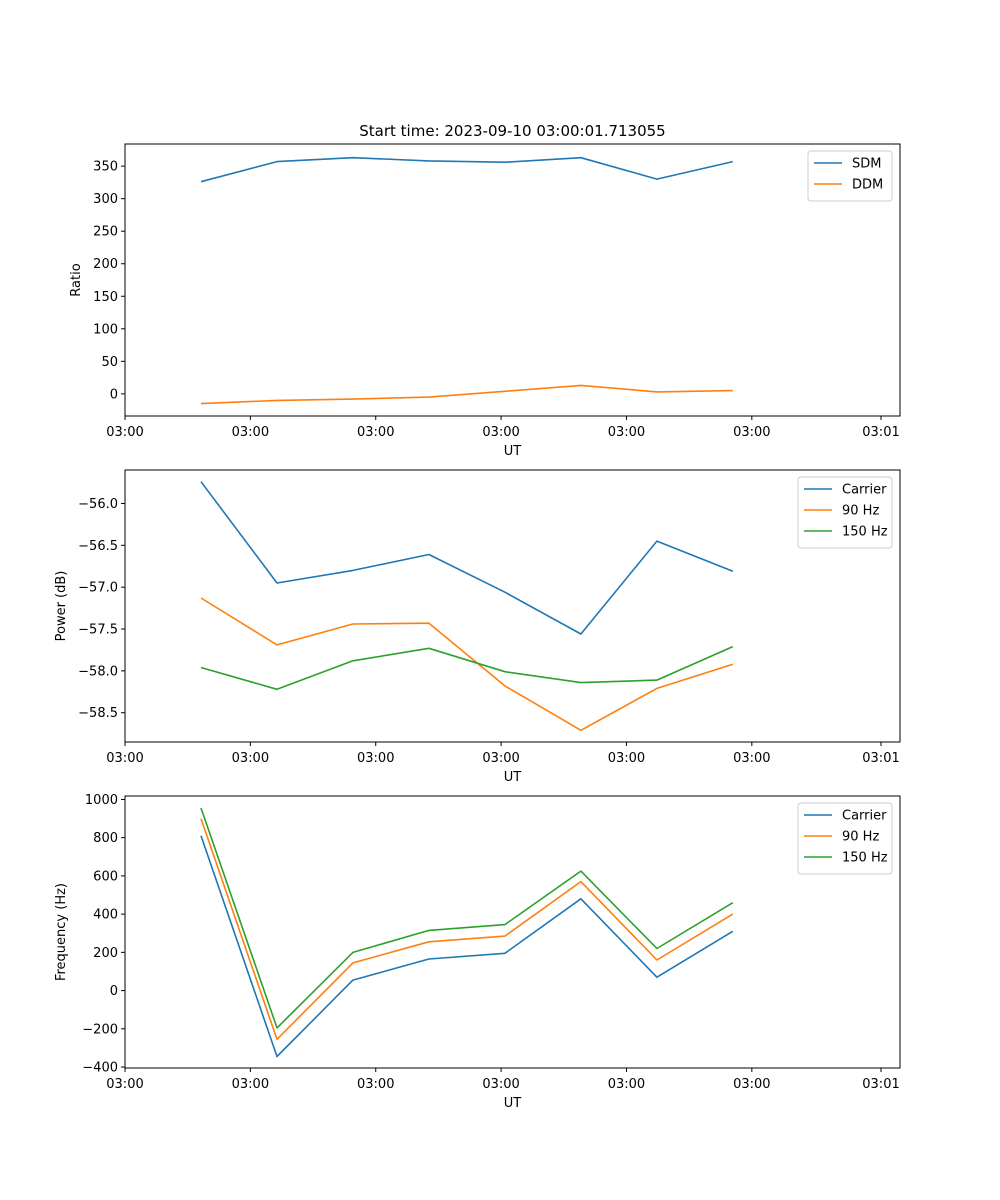  I want to click on frequency-legend-label: 90 Hz, so click(860, 837).